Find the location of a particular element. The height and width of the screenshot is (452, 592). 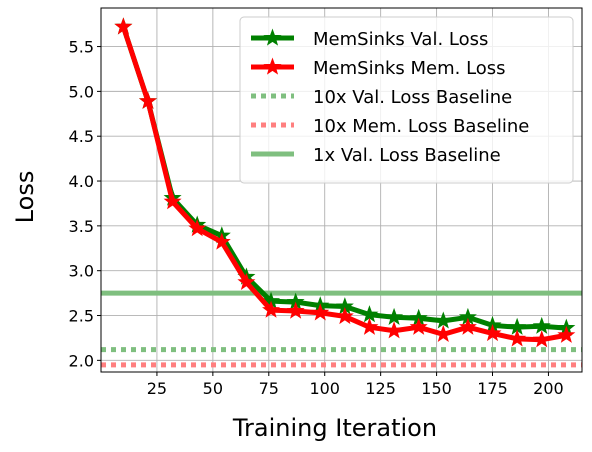

y-tick-label: 5.0 is located at coordinates (81, 91).